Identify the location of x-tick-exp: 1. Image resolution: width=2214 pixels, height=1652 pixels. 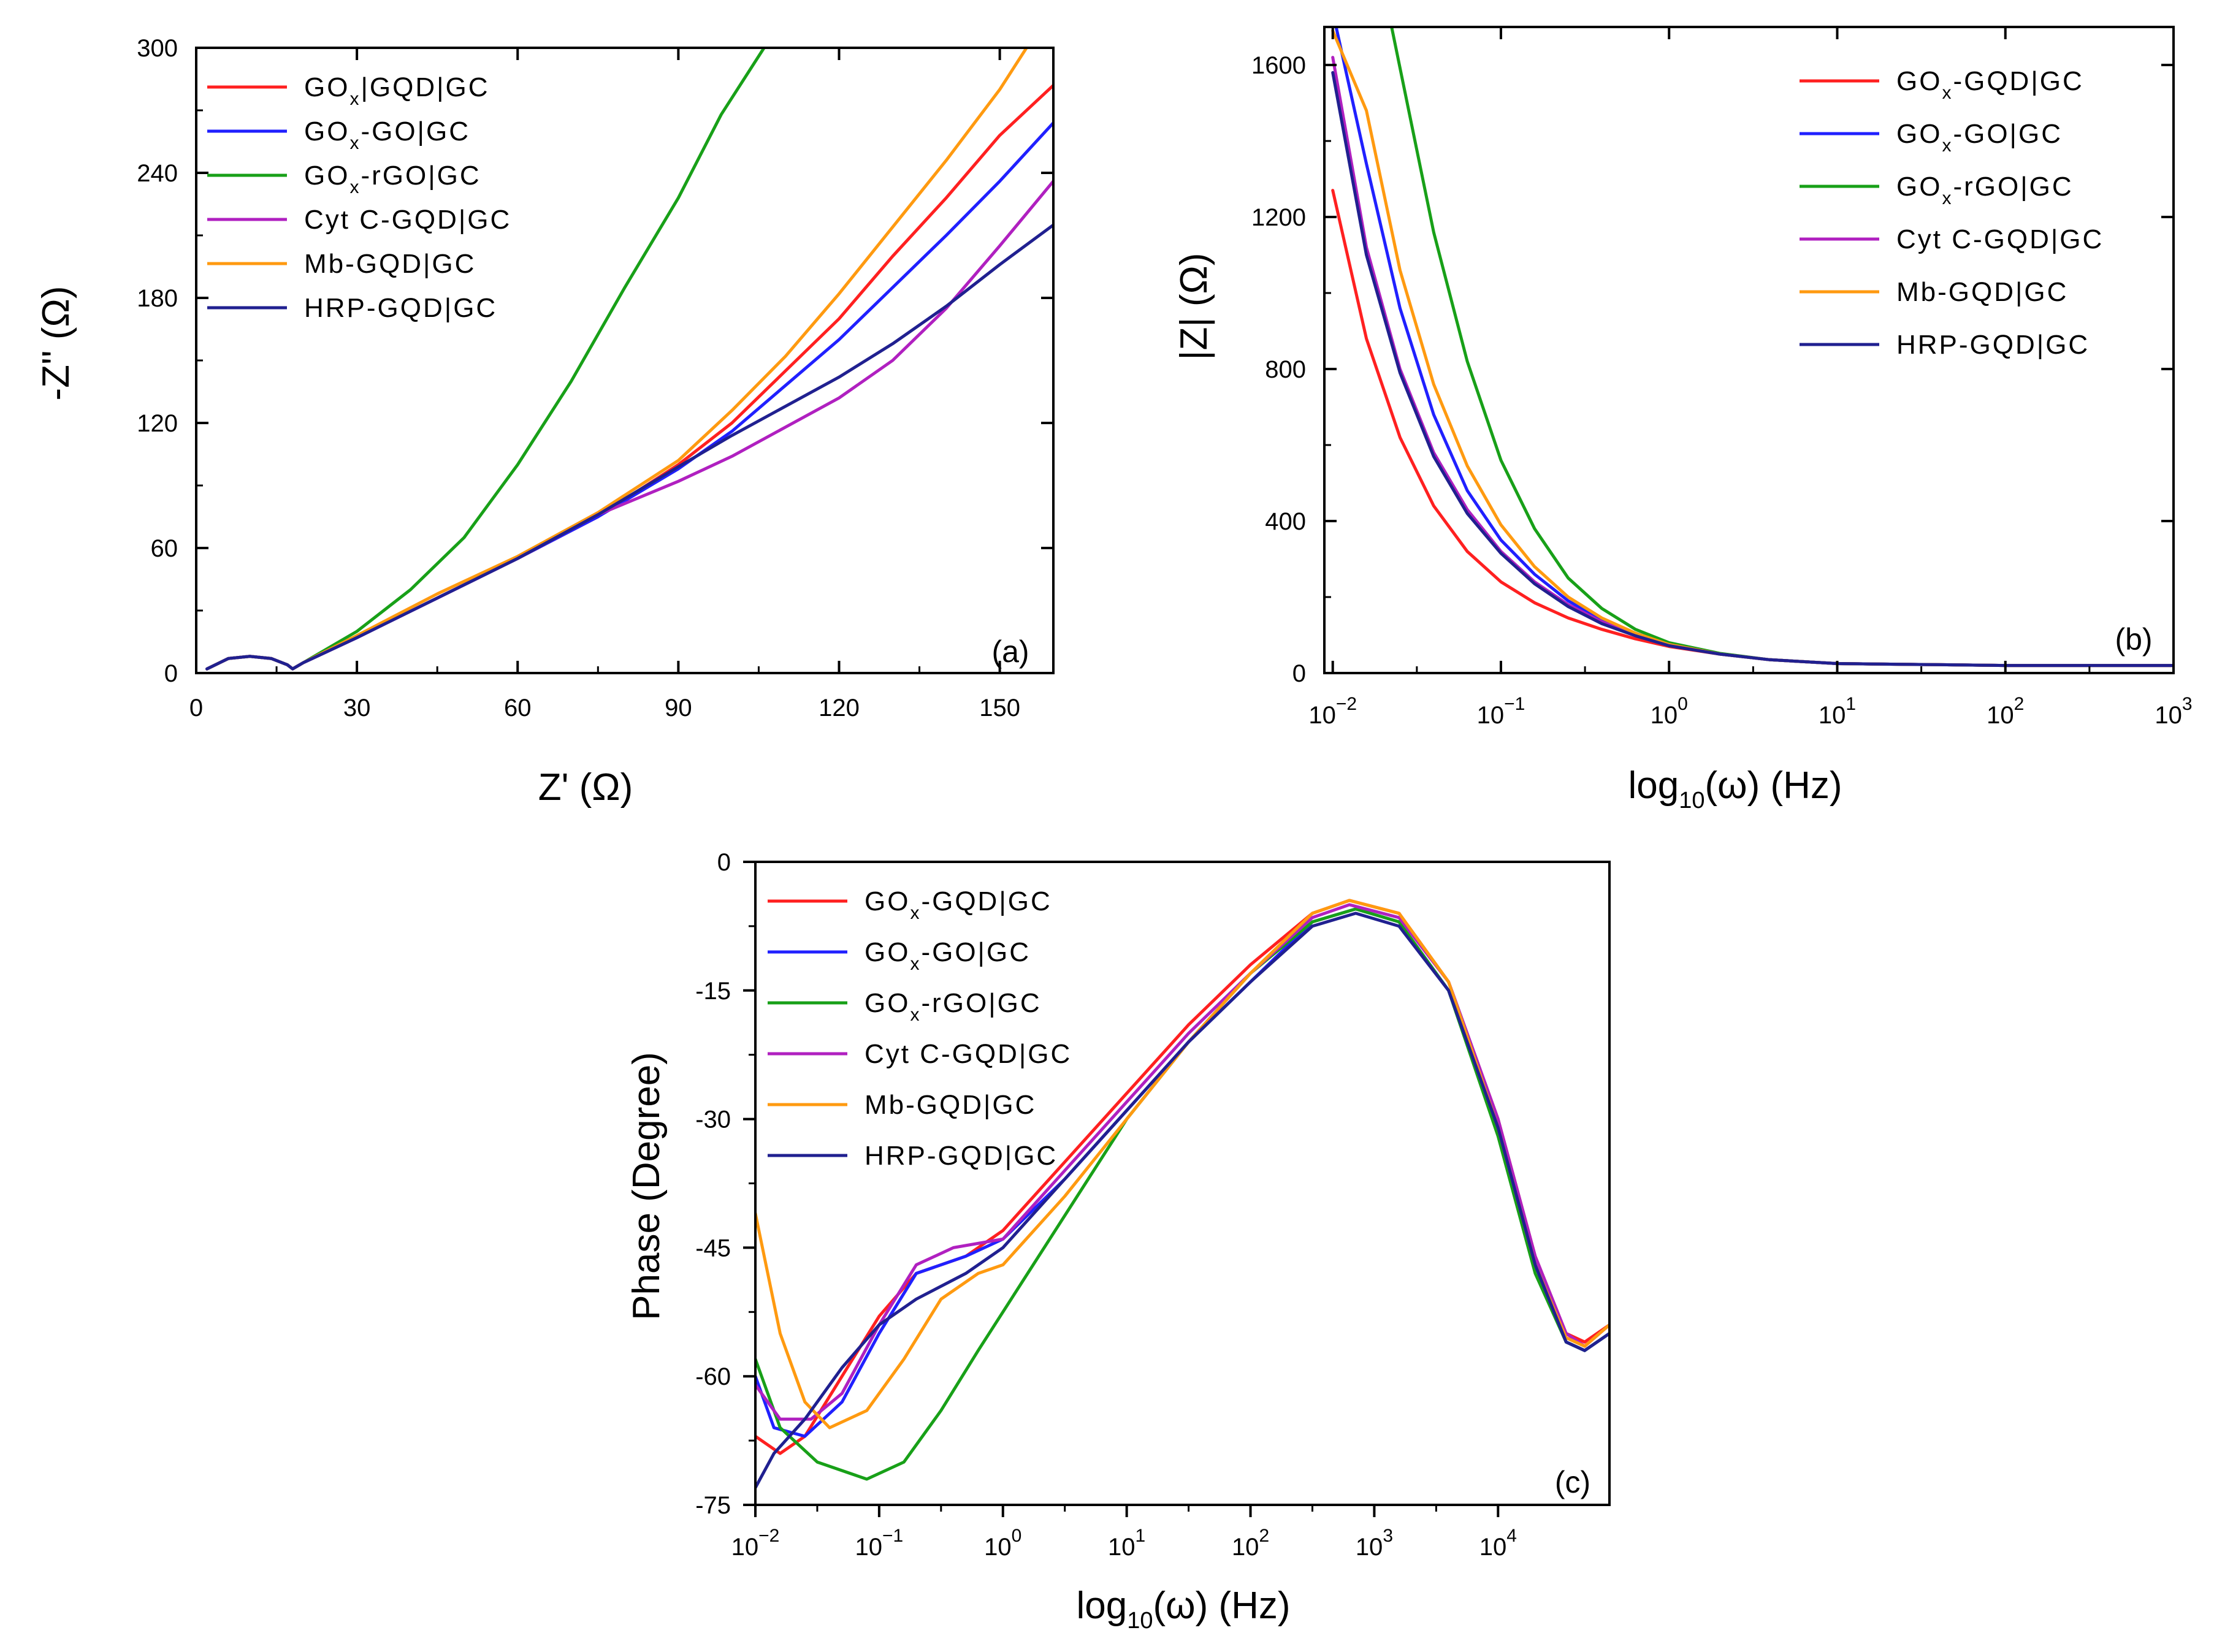
(1141, 1536).